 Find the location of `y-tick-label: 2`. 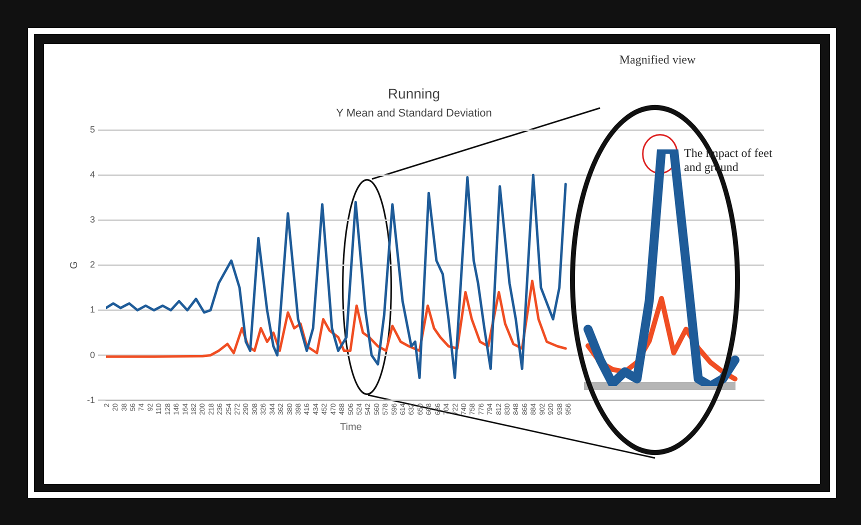

y-tick-label: 2 is located at coordinates (92, 265).